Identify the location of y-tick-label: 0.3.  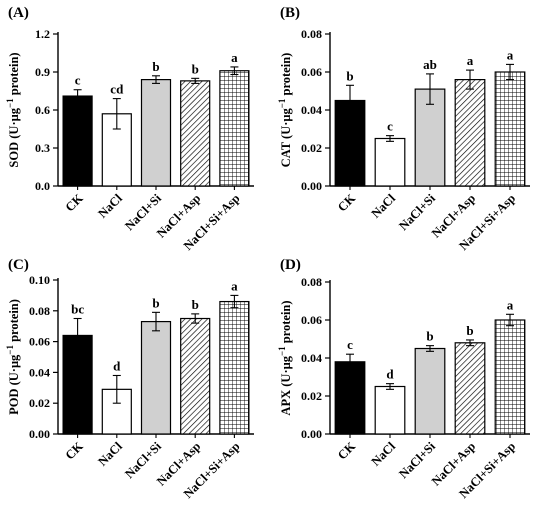
(42, 148).